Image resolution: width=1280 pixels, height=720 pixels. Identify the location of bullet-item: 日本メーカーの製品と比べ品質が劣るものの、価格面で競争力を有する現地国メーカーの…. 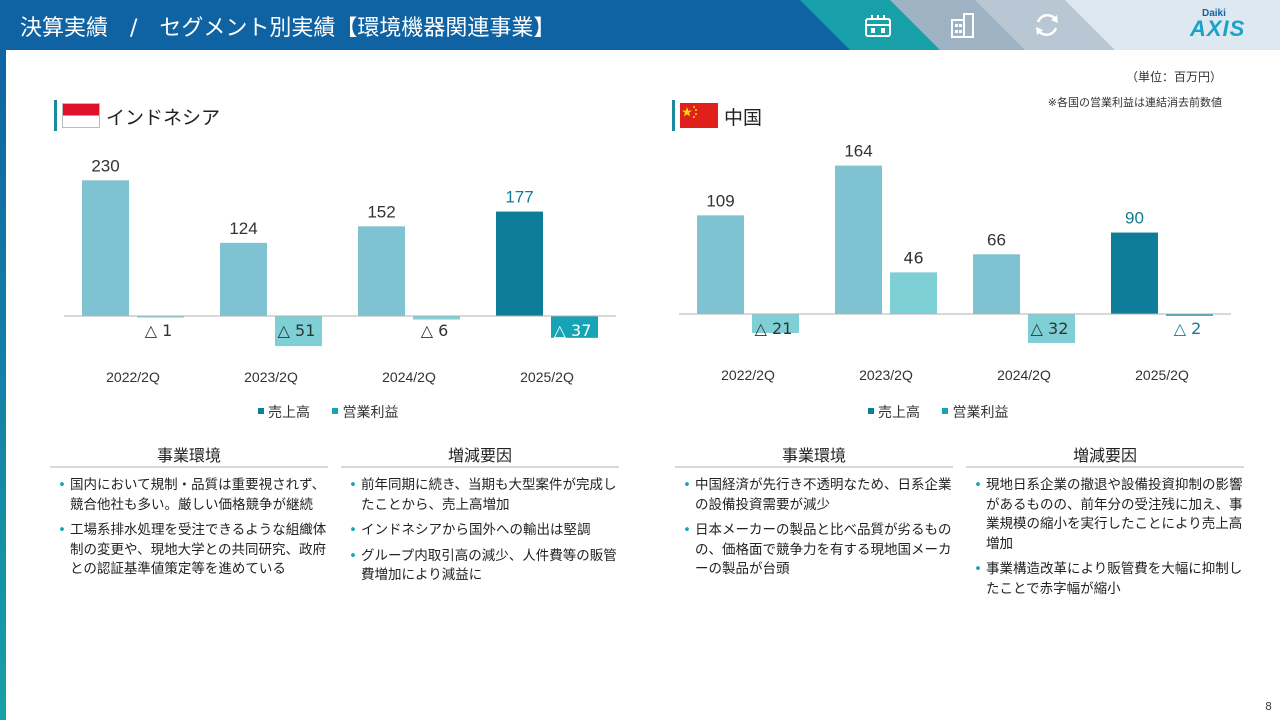
(814, 550).